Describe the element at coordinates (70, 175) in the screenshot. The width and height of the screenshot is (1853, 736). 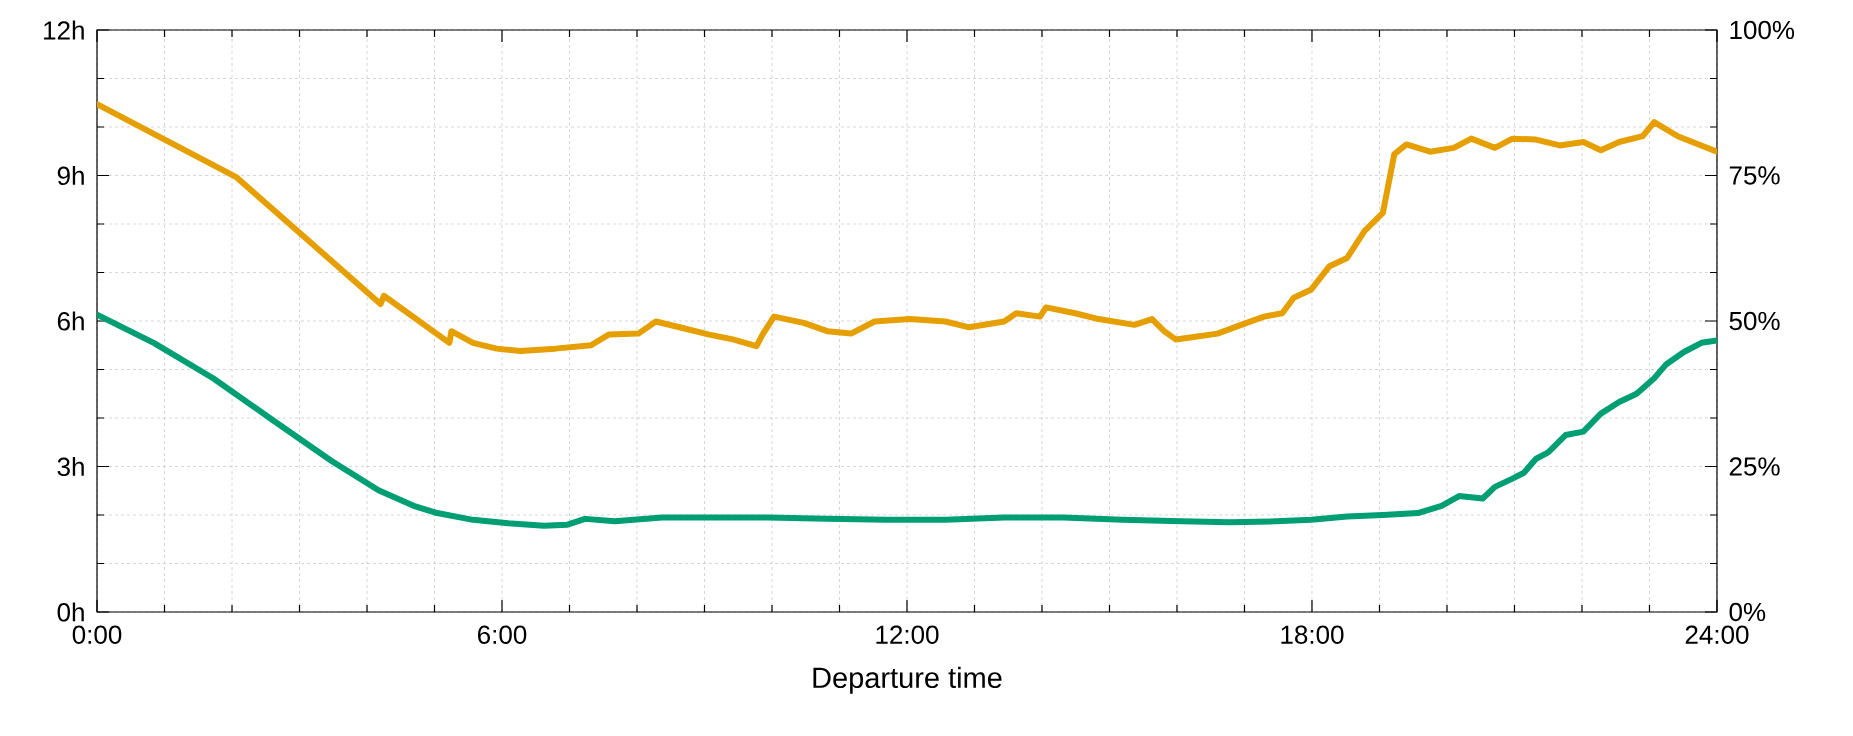
I see `y-tick-label: 9h` at that location.